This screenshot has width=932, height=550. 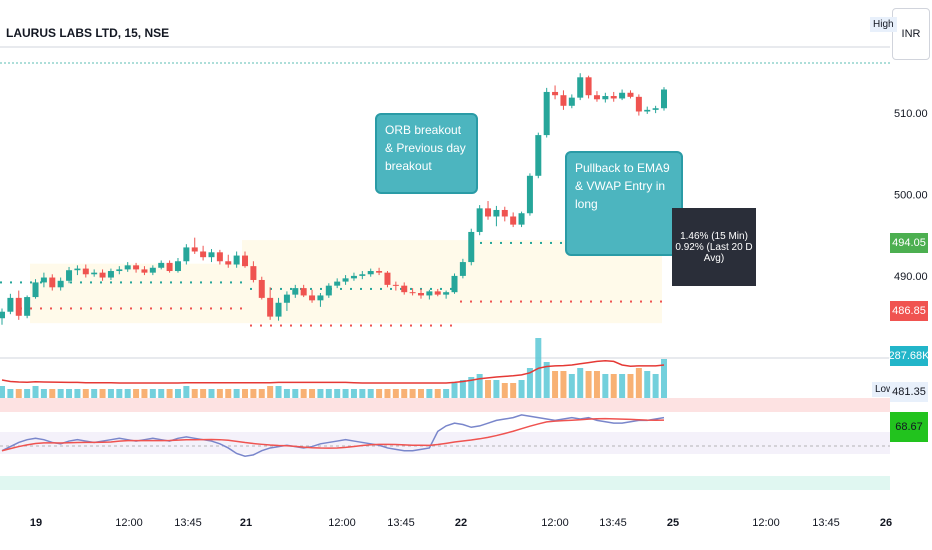 I want to click on x-tick-label: 21, so click(x=246, y=523).